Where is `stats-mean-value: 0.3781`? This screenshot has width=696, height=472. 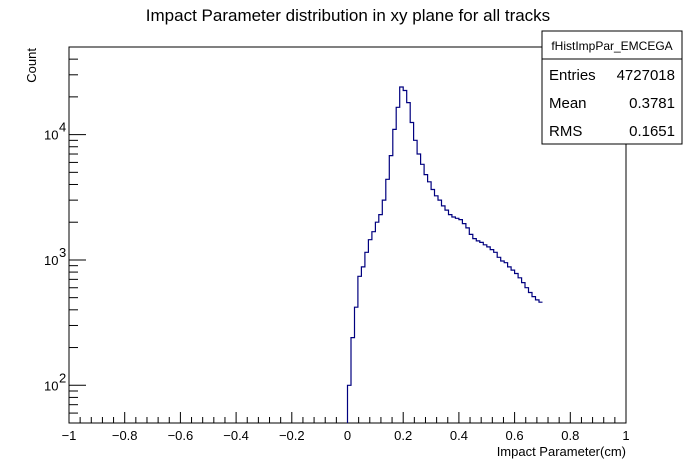
stats-mean-value: 0.3781 is located at coordinates (652, 103).